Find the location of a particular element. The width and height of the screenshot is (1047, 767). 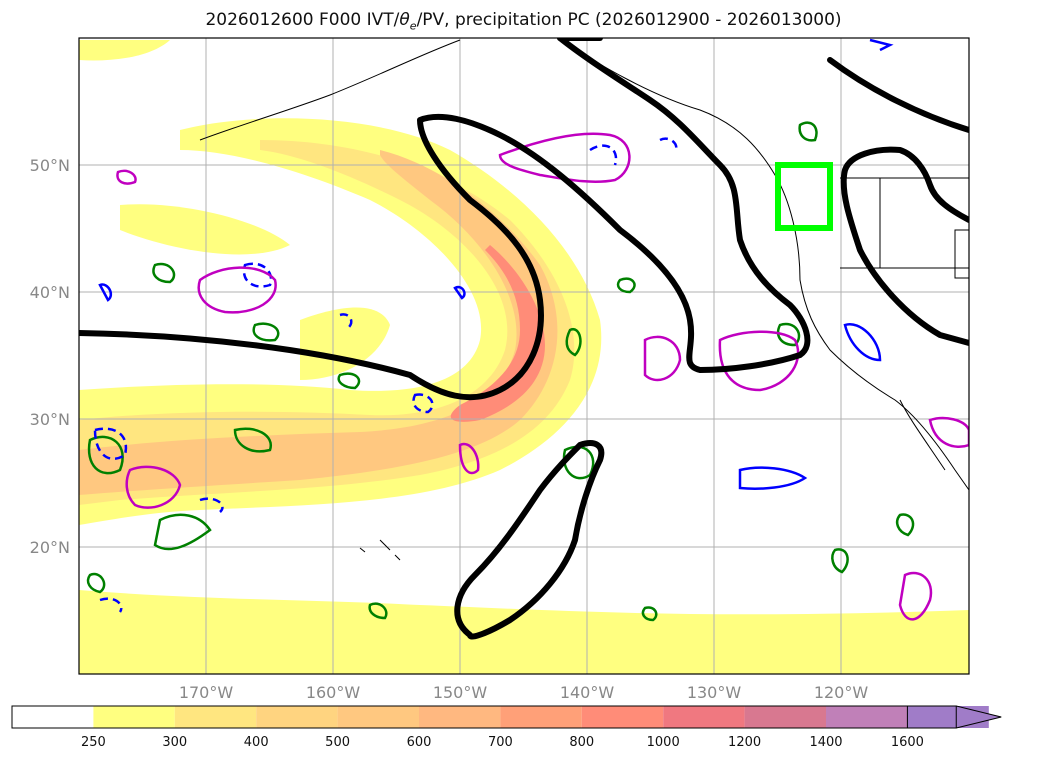

lon-label-150w: 150°W is located at coordinates (460, 692).